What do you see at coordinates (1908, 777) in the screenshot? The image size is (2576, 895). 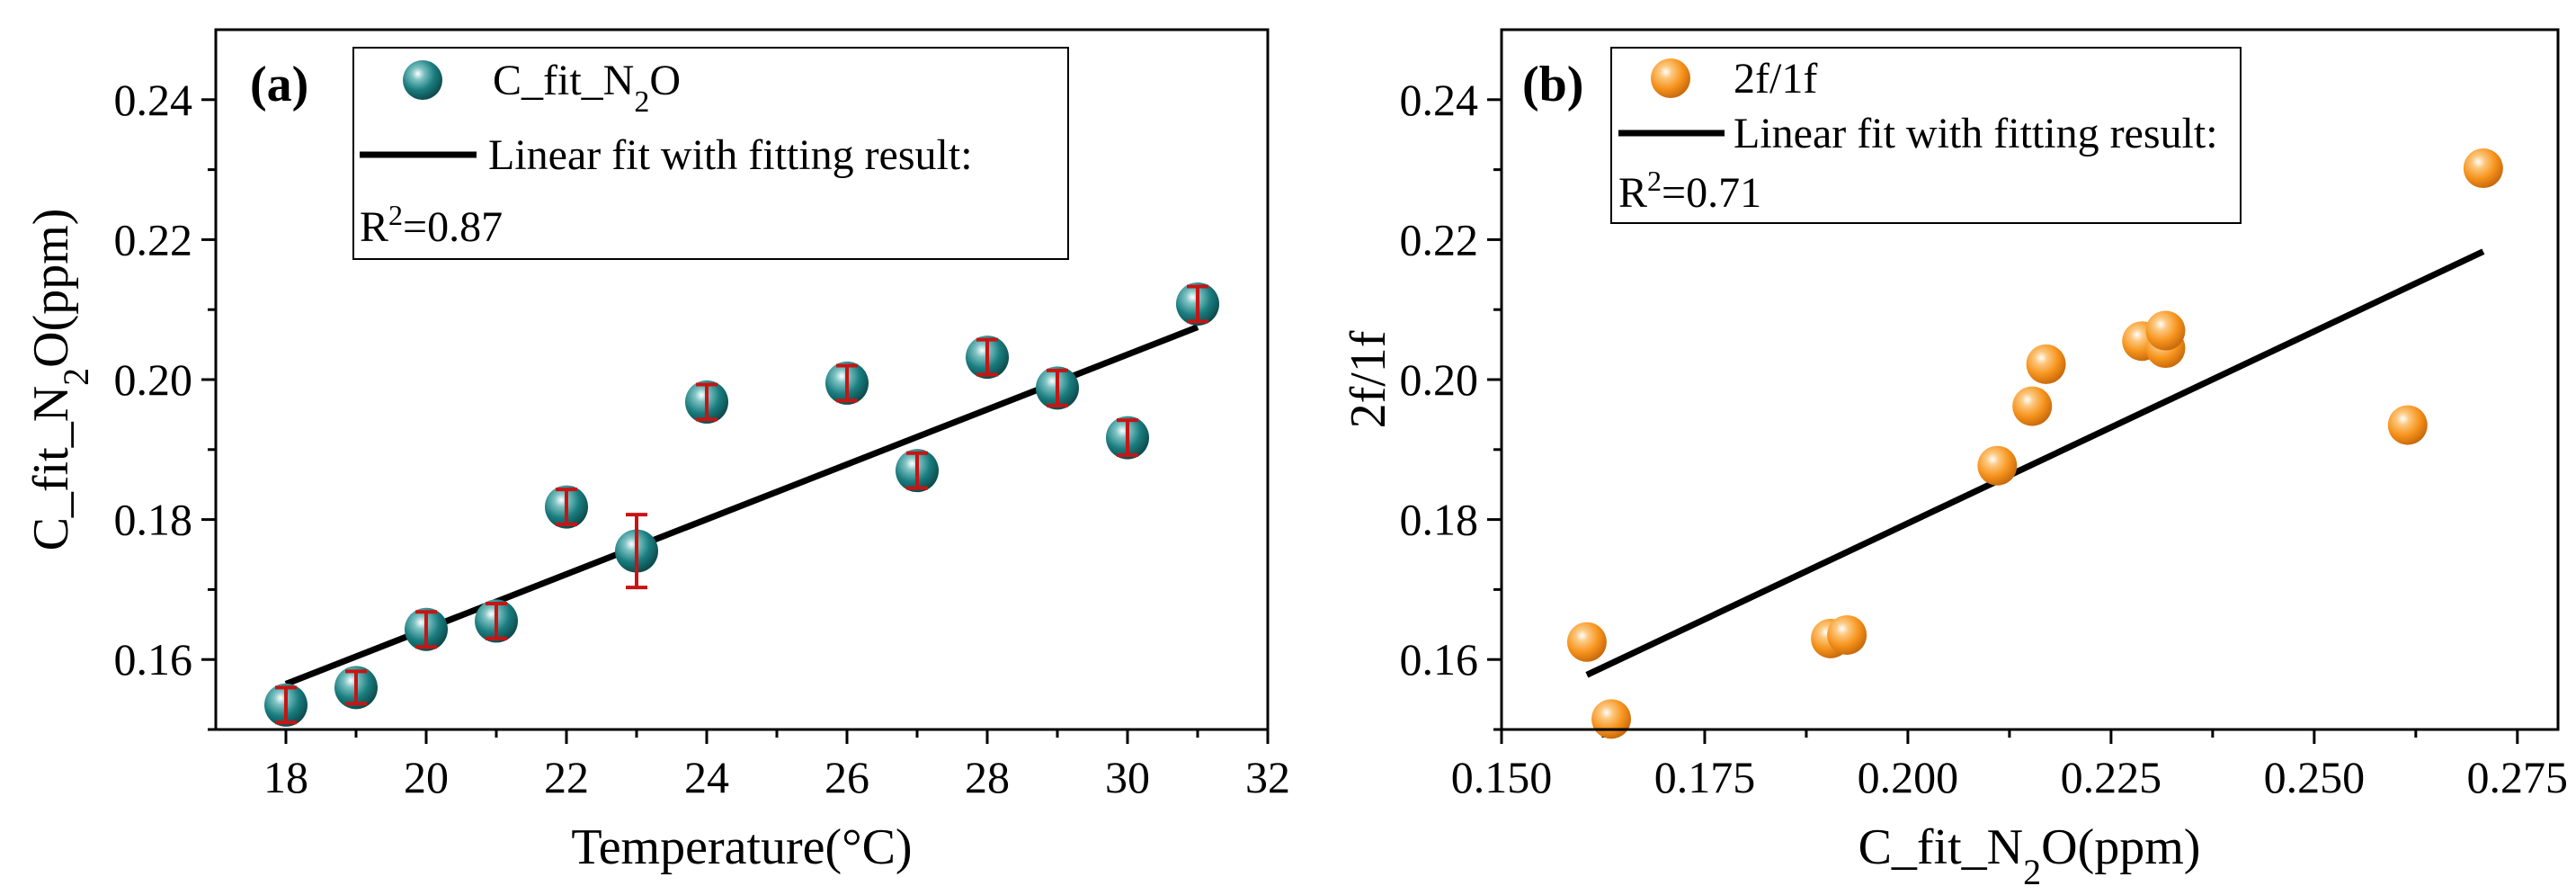 I see `chart-b-xtick-label: 0.200` at bounding box center [1908, 777].